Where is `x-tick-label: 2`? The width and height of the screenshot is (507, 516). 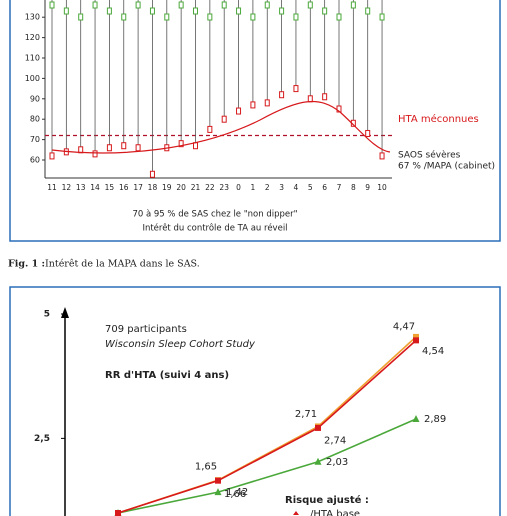 x-tick-label: 2 is located at coordinates (267, 187).